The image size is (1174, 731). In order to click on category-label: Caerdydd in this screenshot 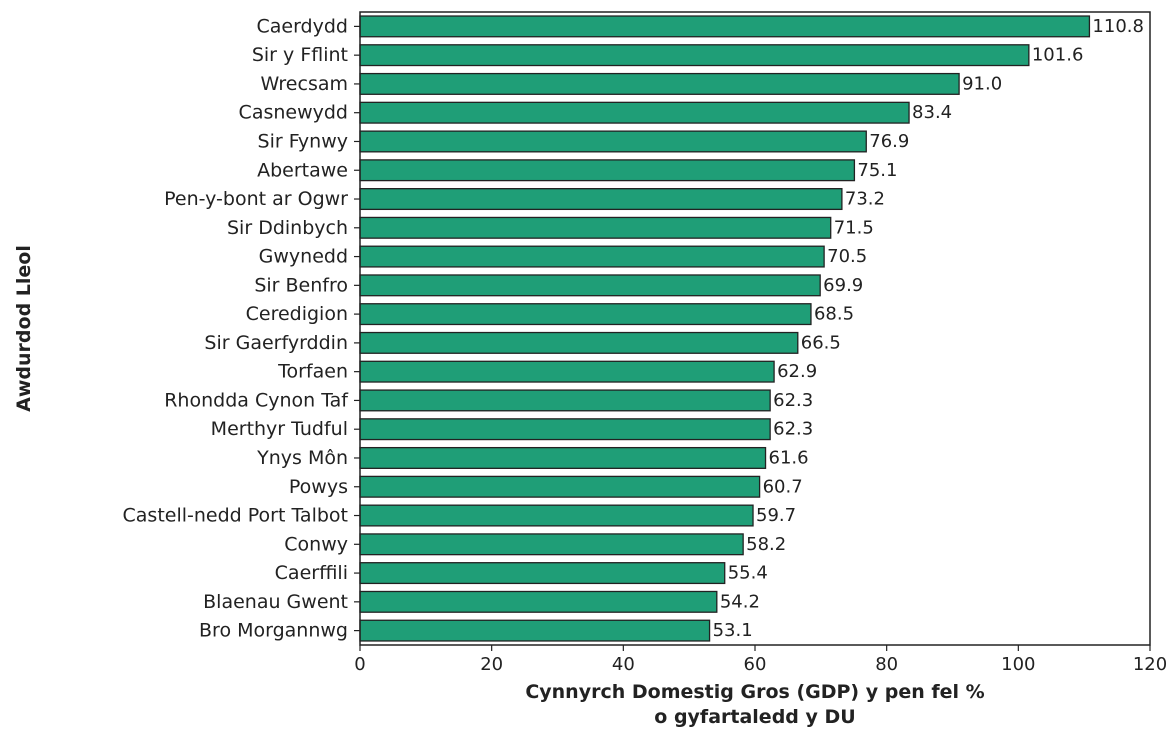, I will do `click(302, 26)`.